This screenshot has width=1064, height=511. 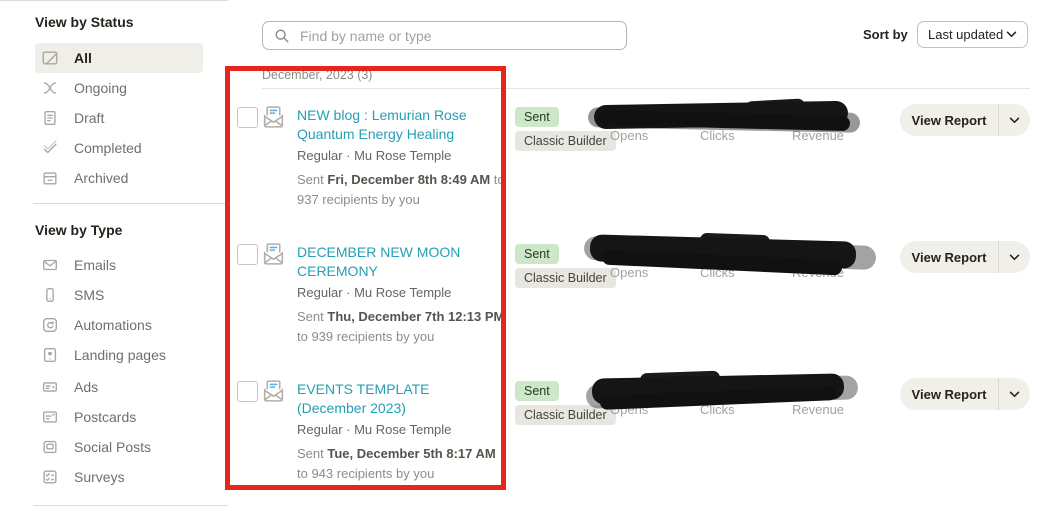 What do you see at coordinates (95, 265) in the screenshot?
I see `sidebar-item-label: Emails` at bounding box center [95, 265].